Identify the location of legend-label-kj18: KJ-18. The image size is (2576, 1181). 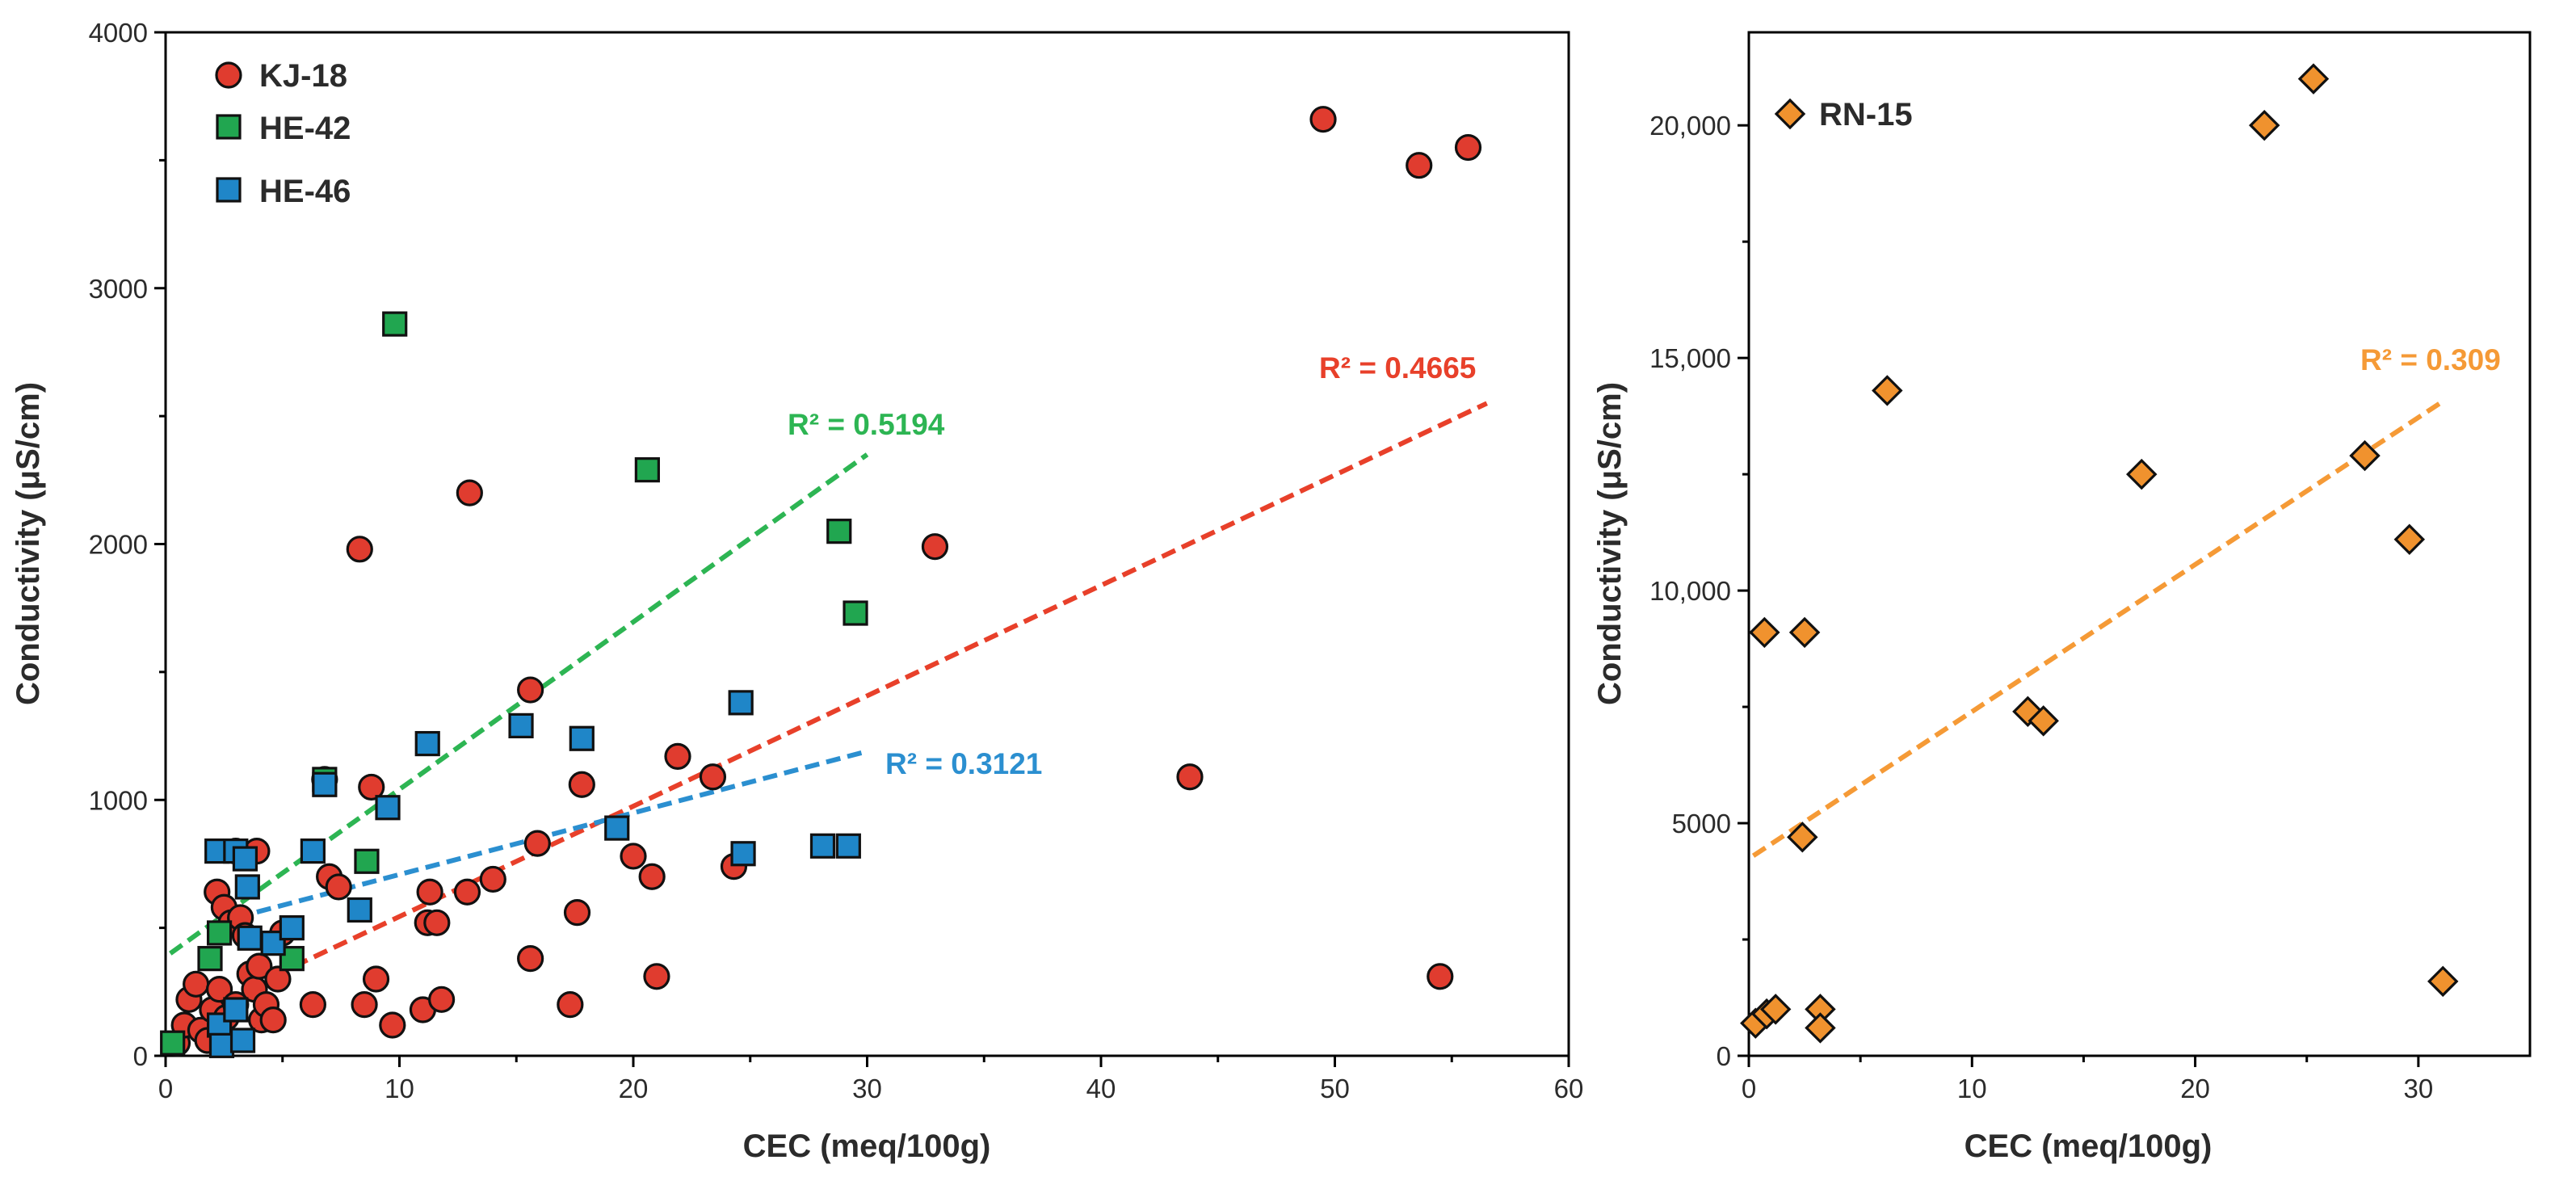
(303, 76).